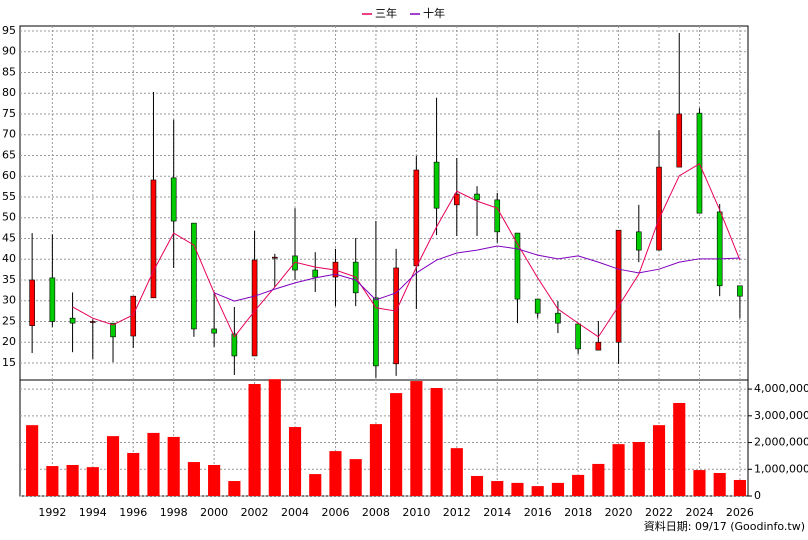  Describe the element at coordinates (9, 51) in the screenshot. I see `y-tick-label: 90` at that location.